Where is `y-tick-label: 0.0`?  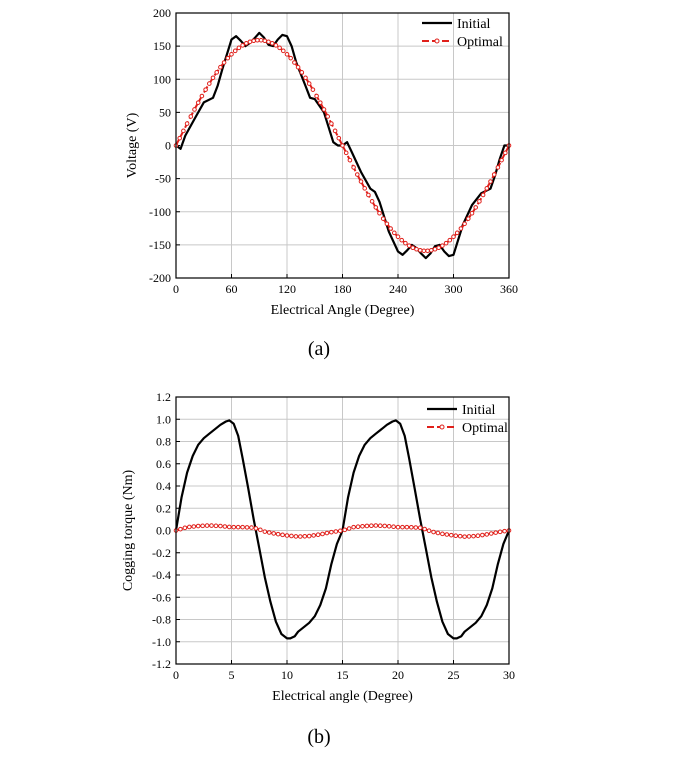
y-tick-label: 0.0 is located at coordinates (163, 531).